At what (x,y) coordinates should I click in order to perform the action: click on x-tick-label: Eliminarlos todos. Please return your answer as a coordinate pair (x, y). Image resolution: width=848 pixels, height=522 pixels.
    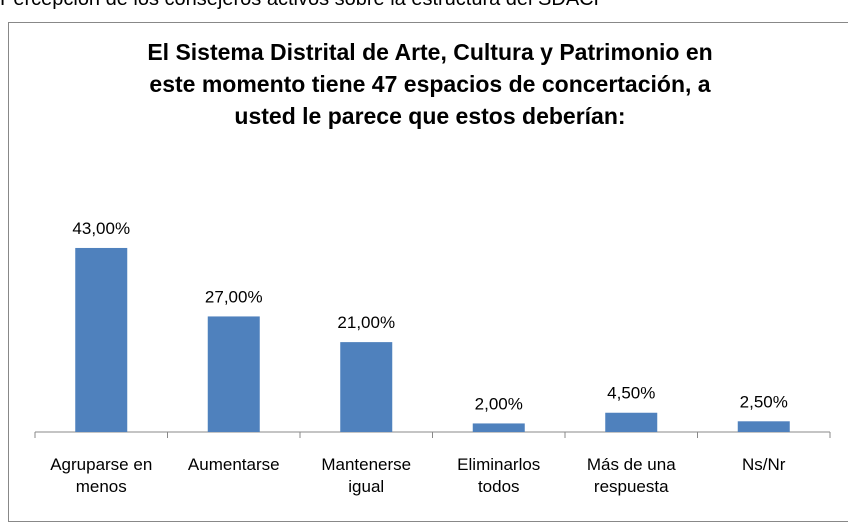
    Looking at the image, I should click on (499, 475).